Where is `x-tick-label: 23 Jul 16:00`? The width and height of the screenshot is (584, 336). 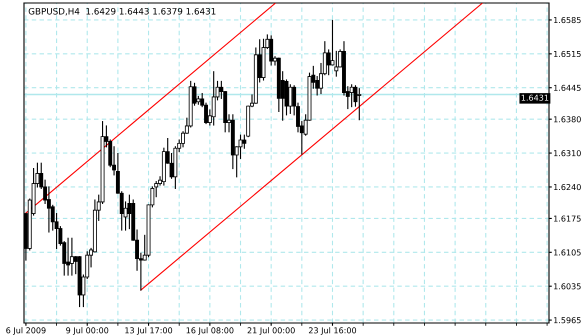 x-tick-label: 23 Jul 16:00 is located at coordinates (332, 331).